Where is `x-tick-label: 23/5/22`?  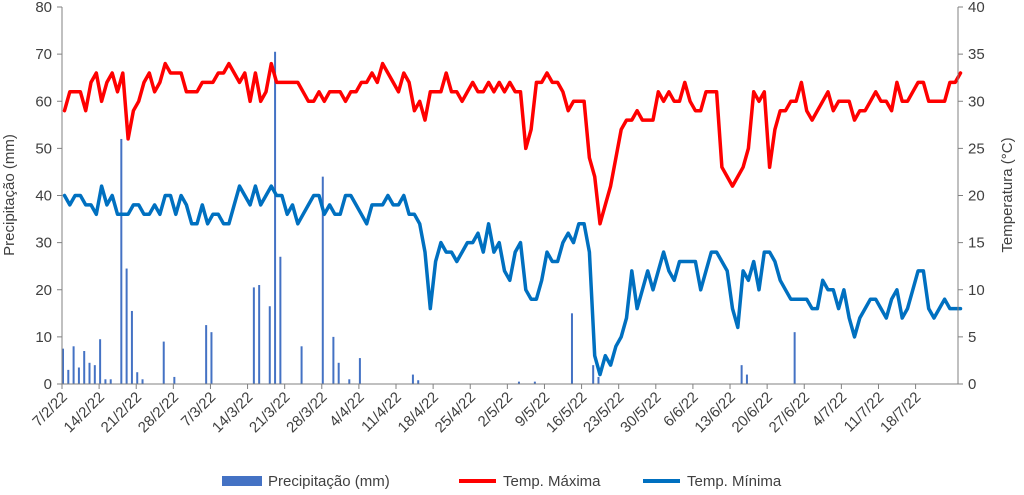 x-tick-label: 23/5/22 is located at coordinates (603, 412).